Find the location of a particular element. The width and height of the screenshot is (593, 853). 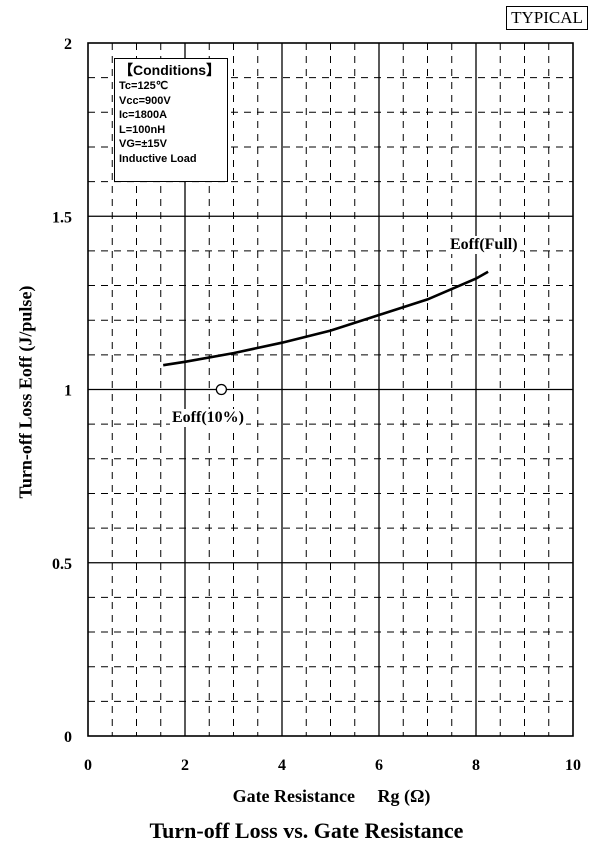

condition-l: L=100nH is located at coordinates (142, 129).